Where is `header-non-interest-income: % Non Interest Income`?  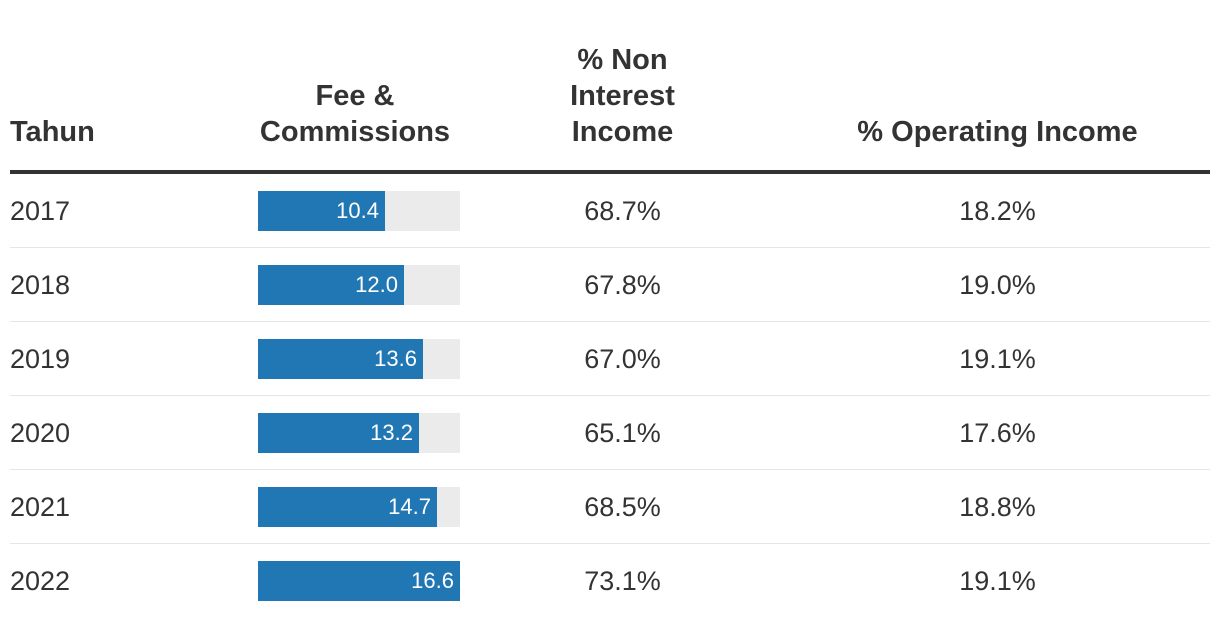 header-non-interest-income: % Non Interest Income is located at coordinates (622, 96).